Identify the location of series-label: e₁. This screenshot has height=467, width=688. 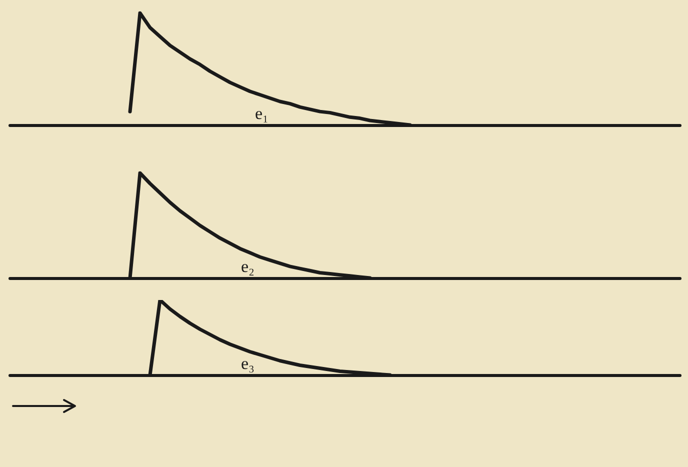
(261, 113).